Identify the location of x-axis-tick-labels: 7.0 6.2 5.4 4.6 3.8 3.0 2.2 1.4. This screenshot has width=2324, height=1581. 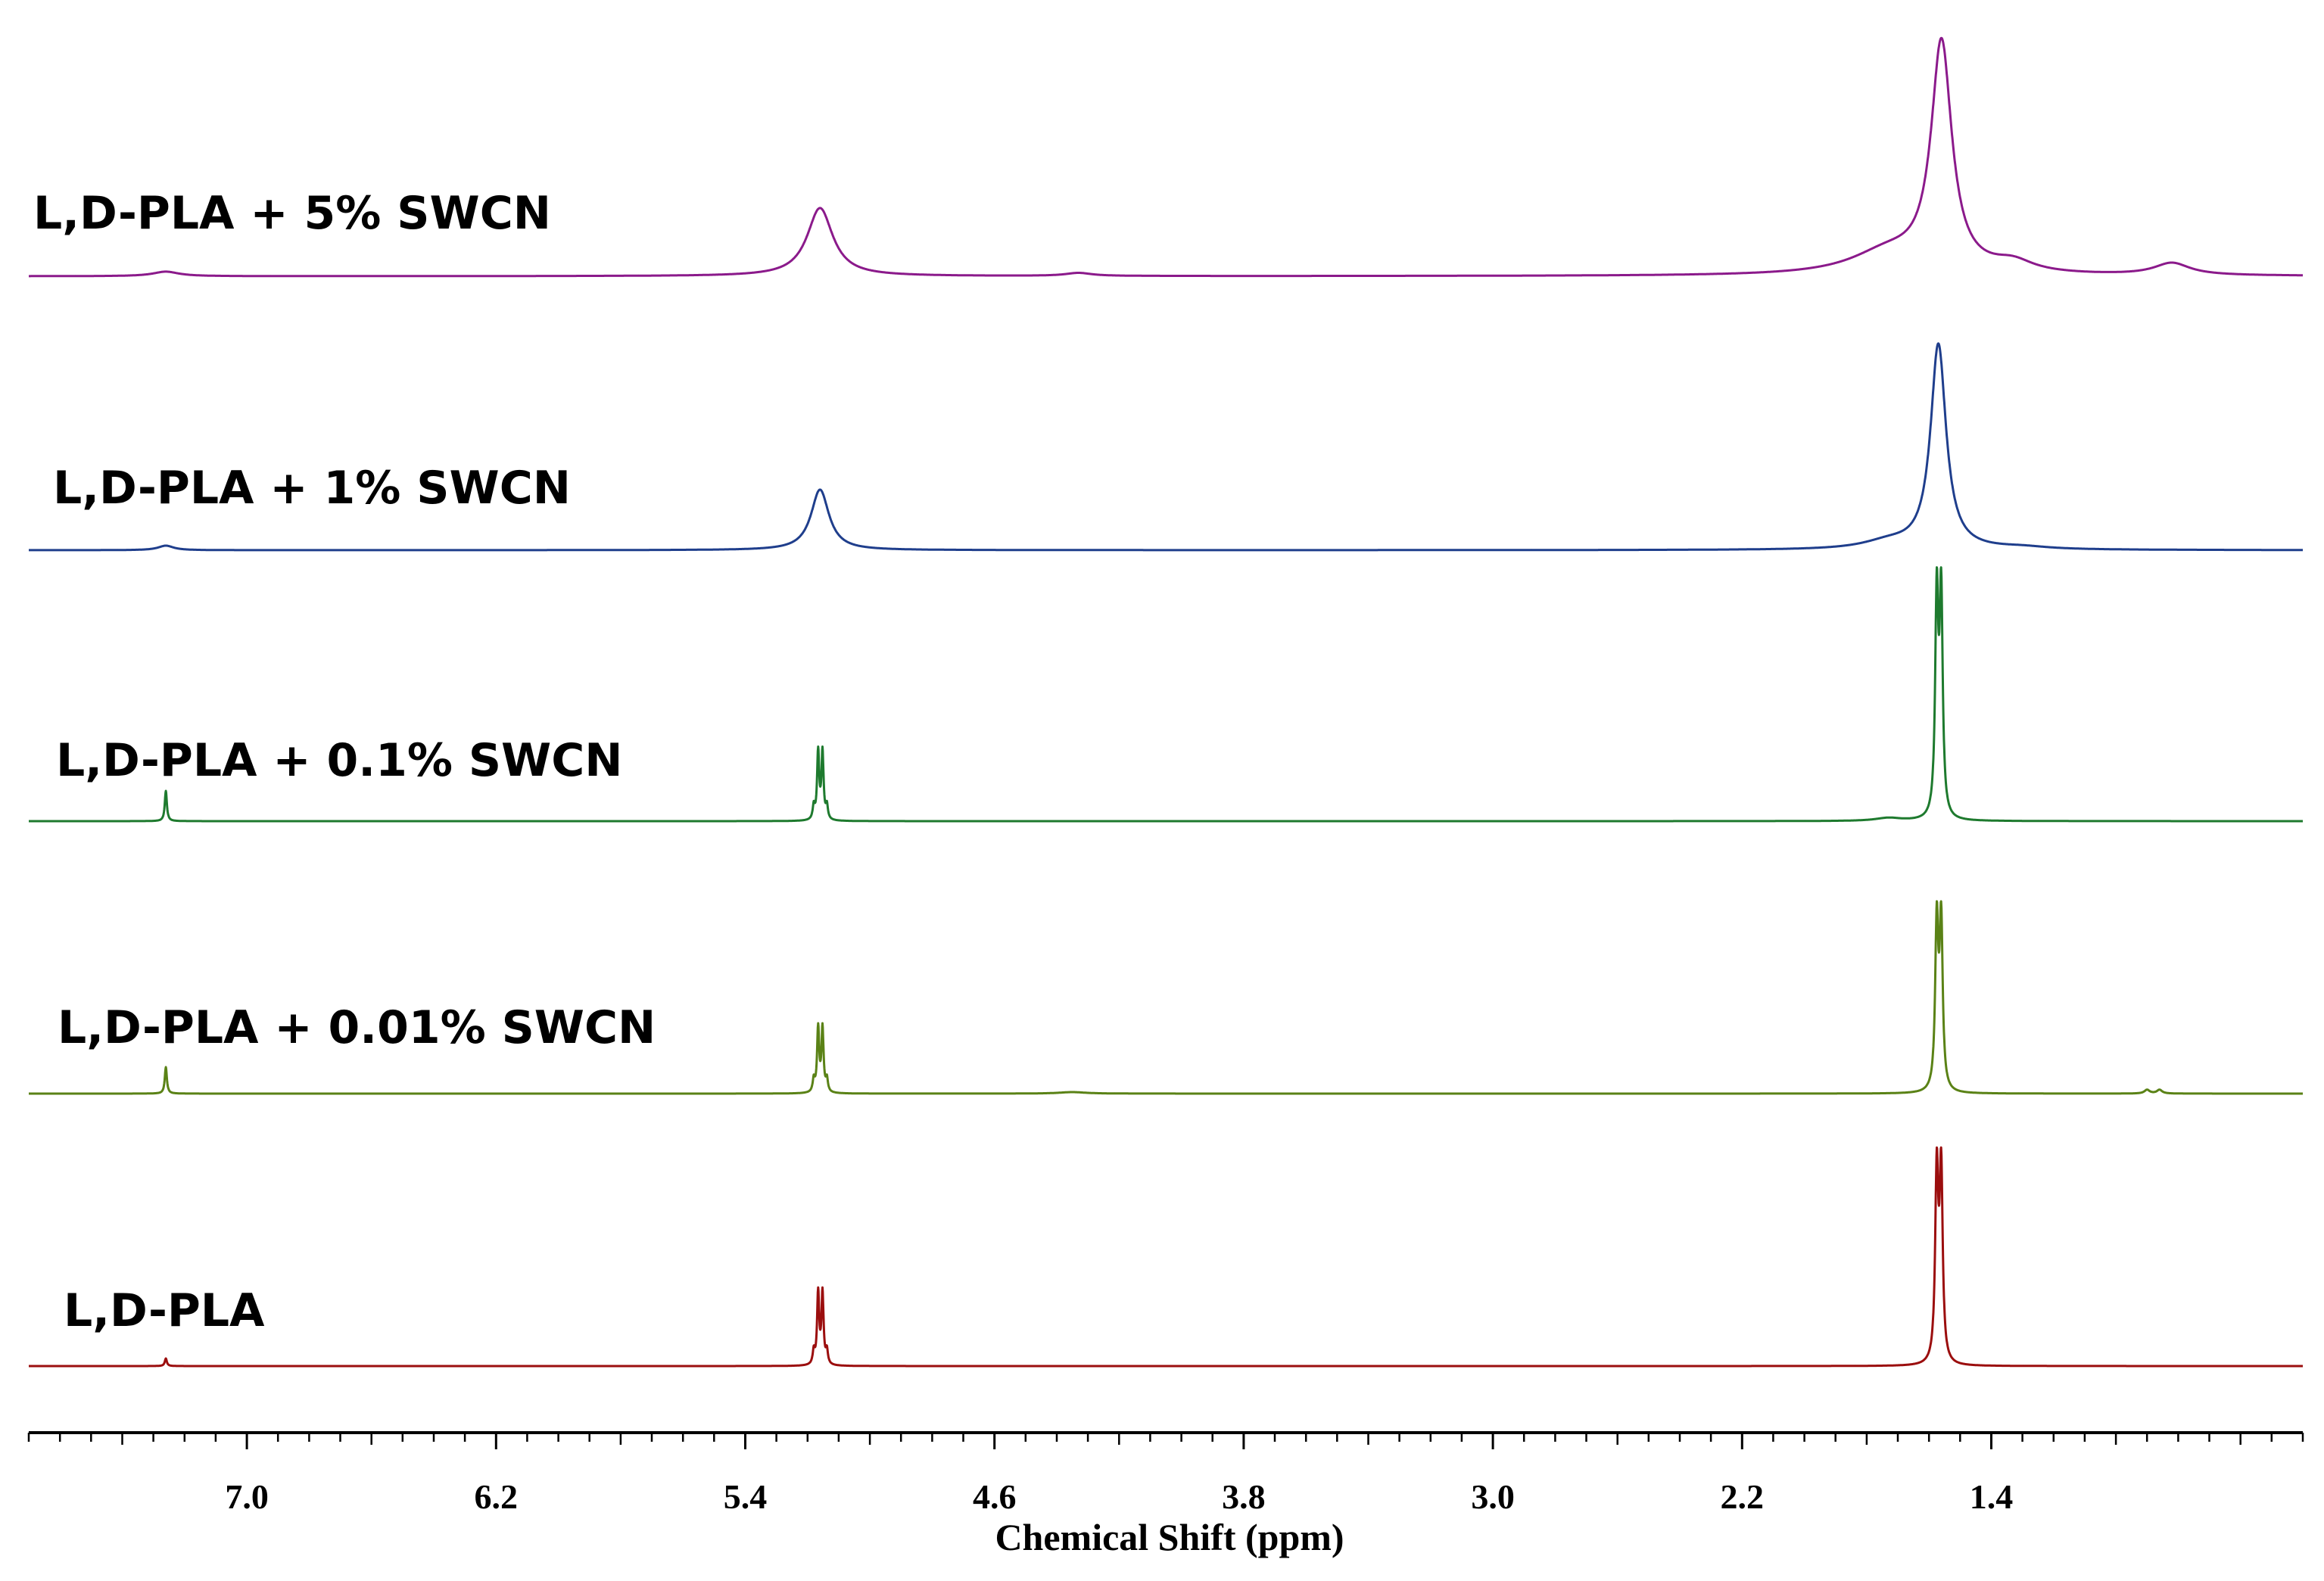
(1119, 1496).